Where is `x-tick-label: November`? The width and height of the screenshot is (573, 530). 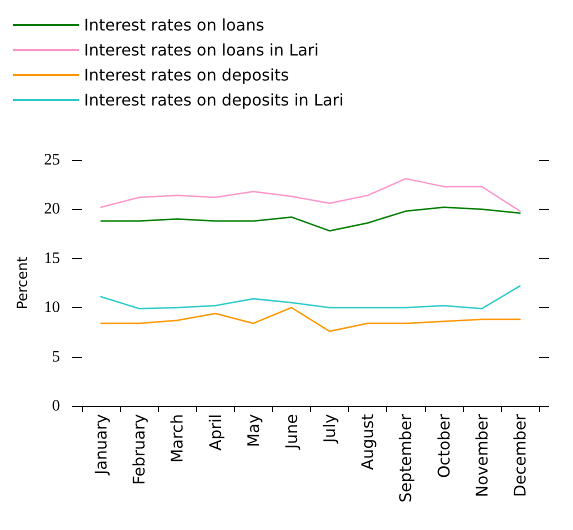
x-tick-label: November is located at coordinates (482, 456).